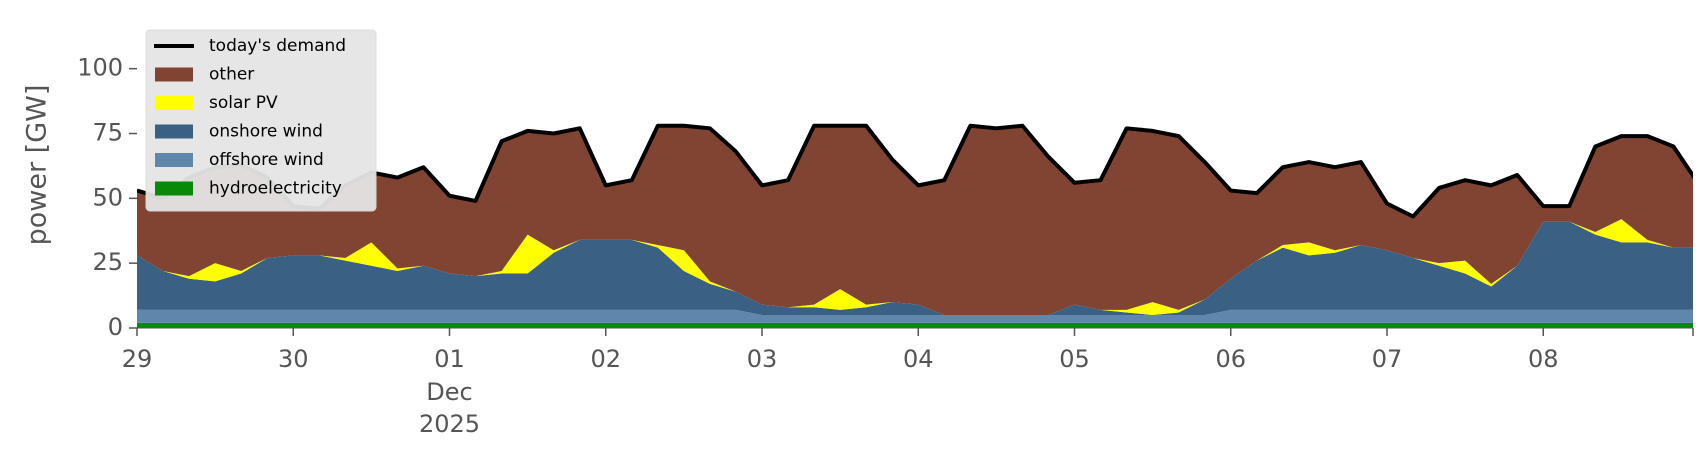  I want to click on x-offset-label: 2025, so click(449, 424).